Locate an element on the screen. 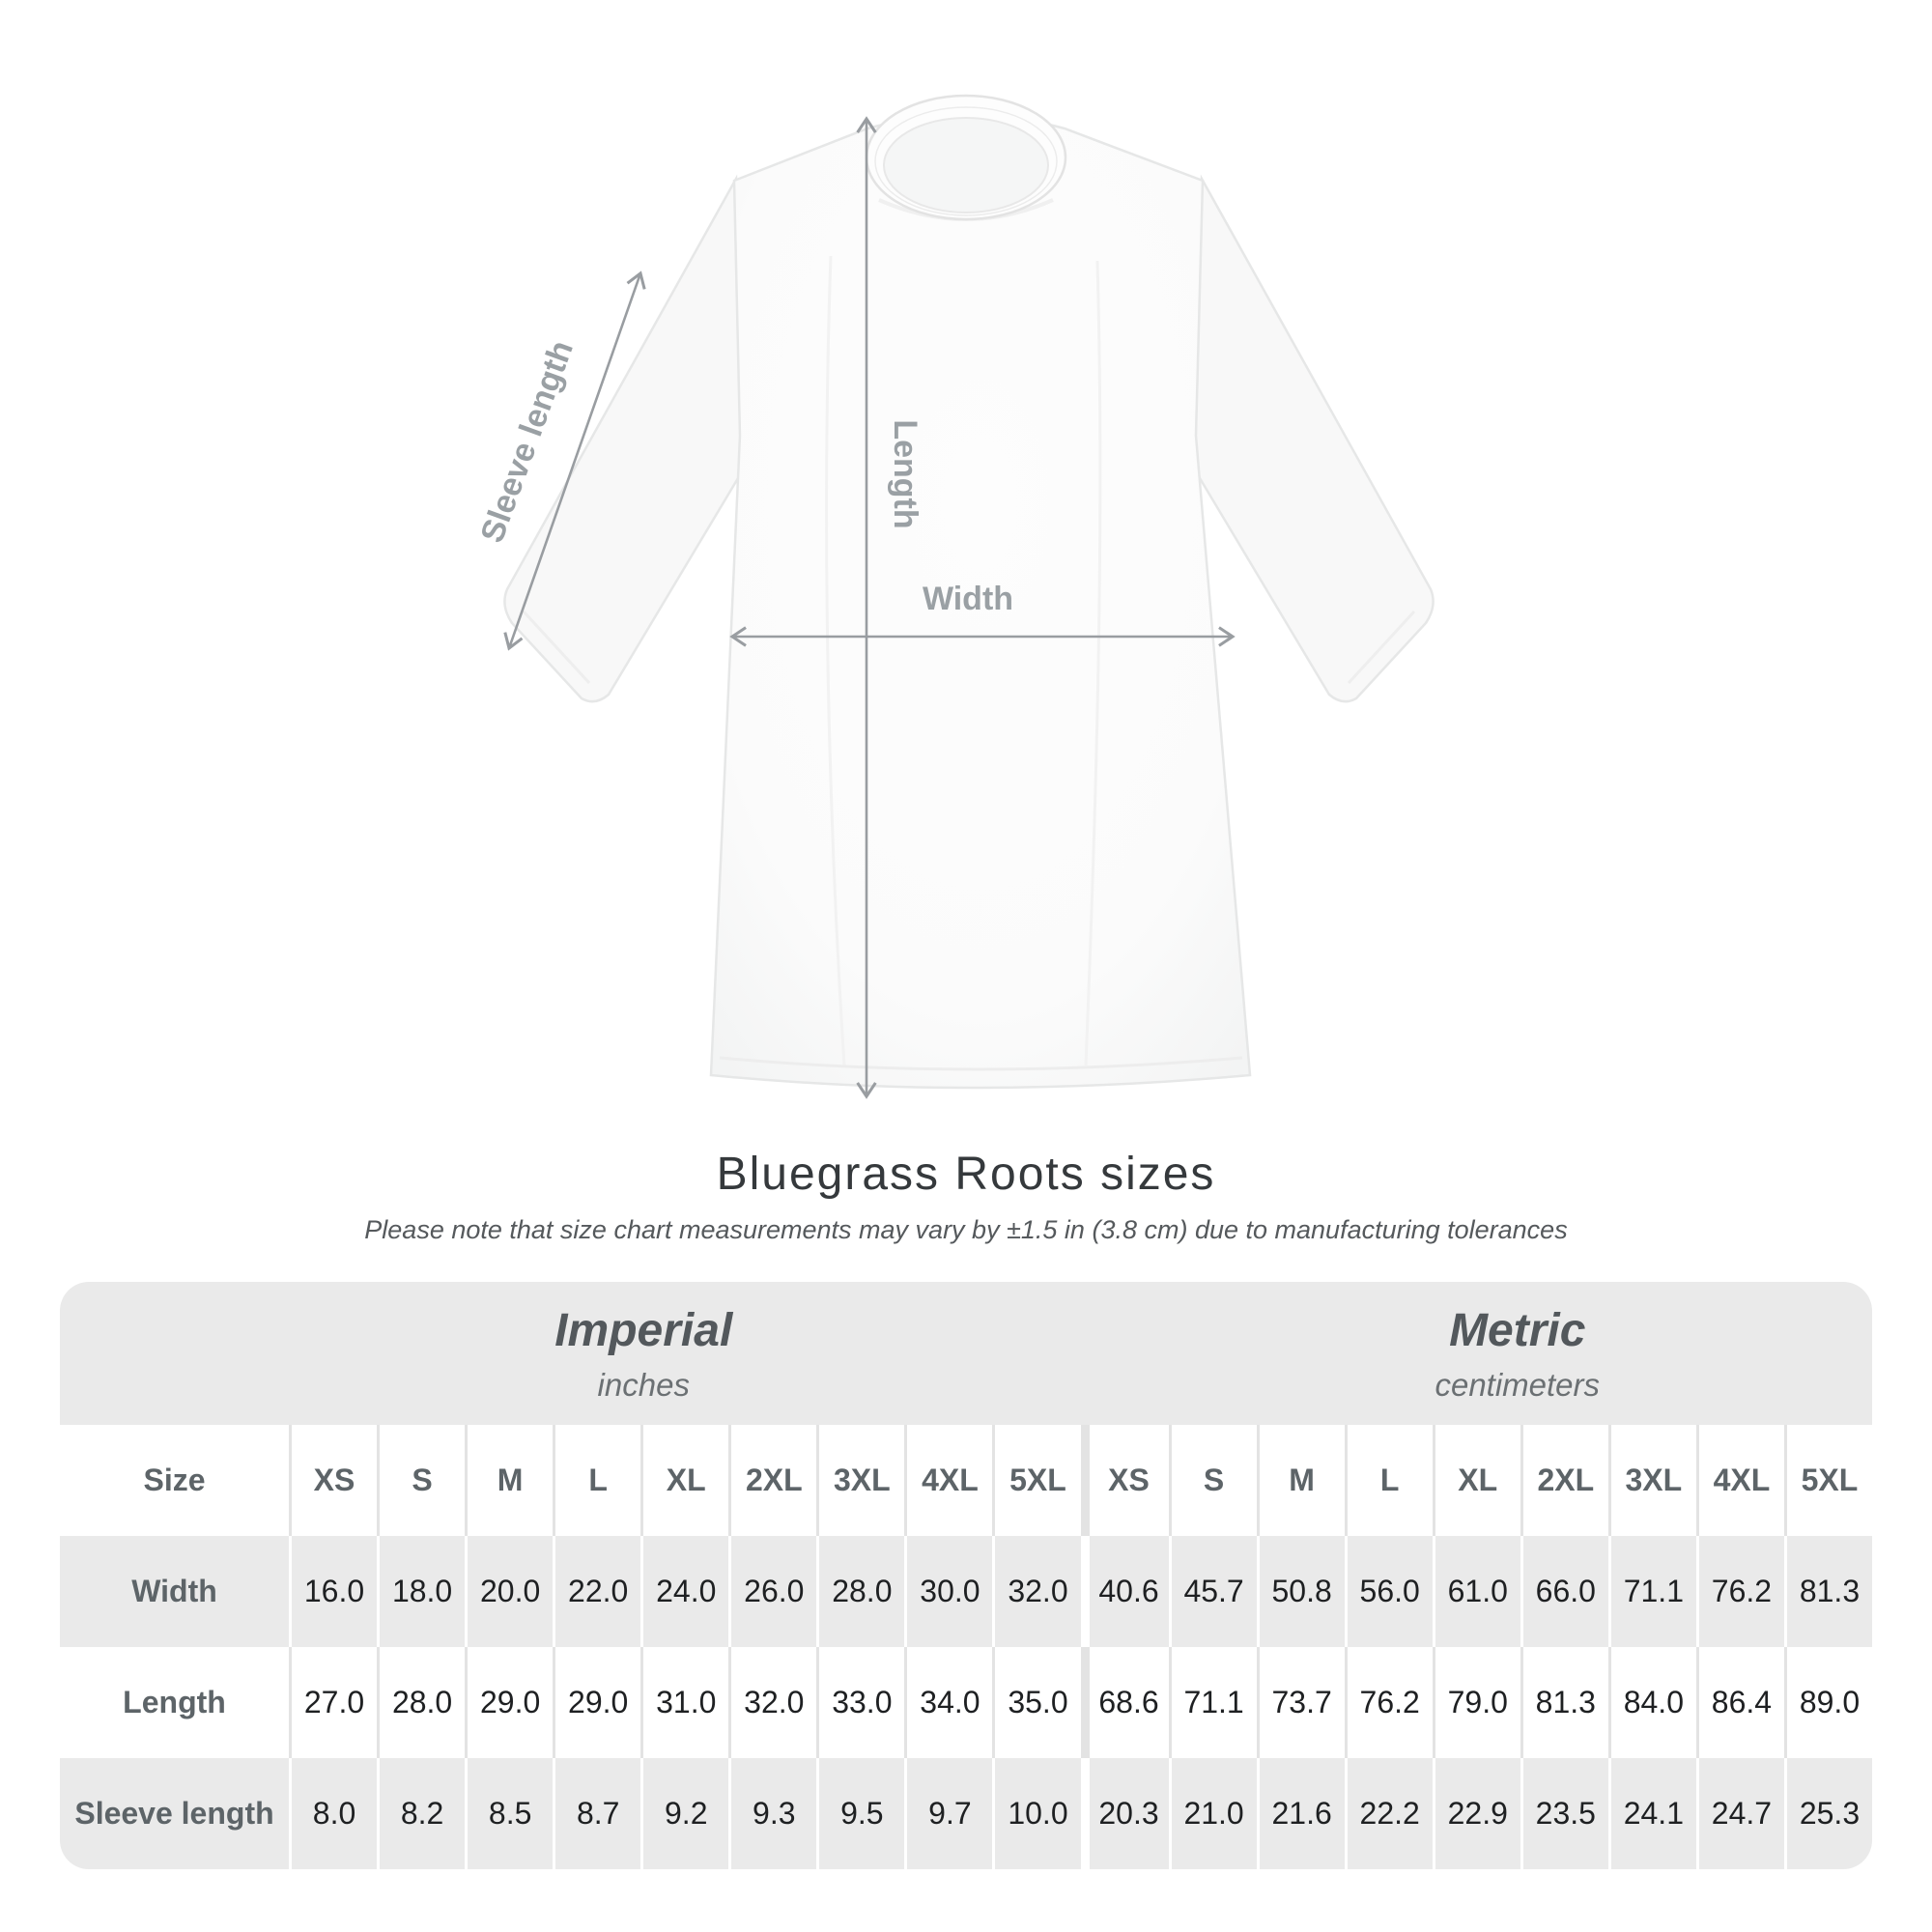 Image resolution: width=1932 pixels, height=1932 pixels. value-cell: 24.0 is located at coordinates (684, 1591).